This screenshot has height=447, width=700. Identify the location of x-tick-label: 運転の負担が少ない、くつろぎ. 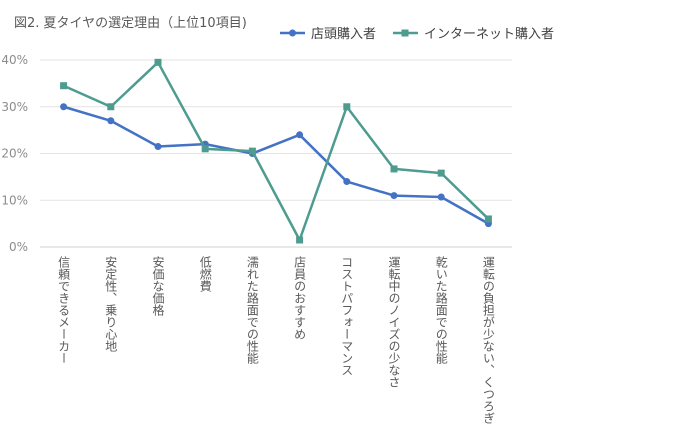
(488, 340).